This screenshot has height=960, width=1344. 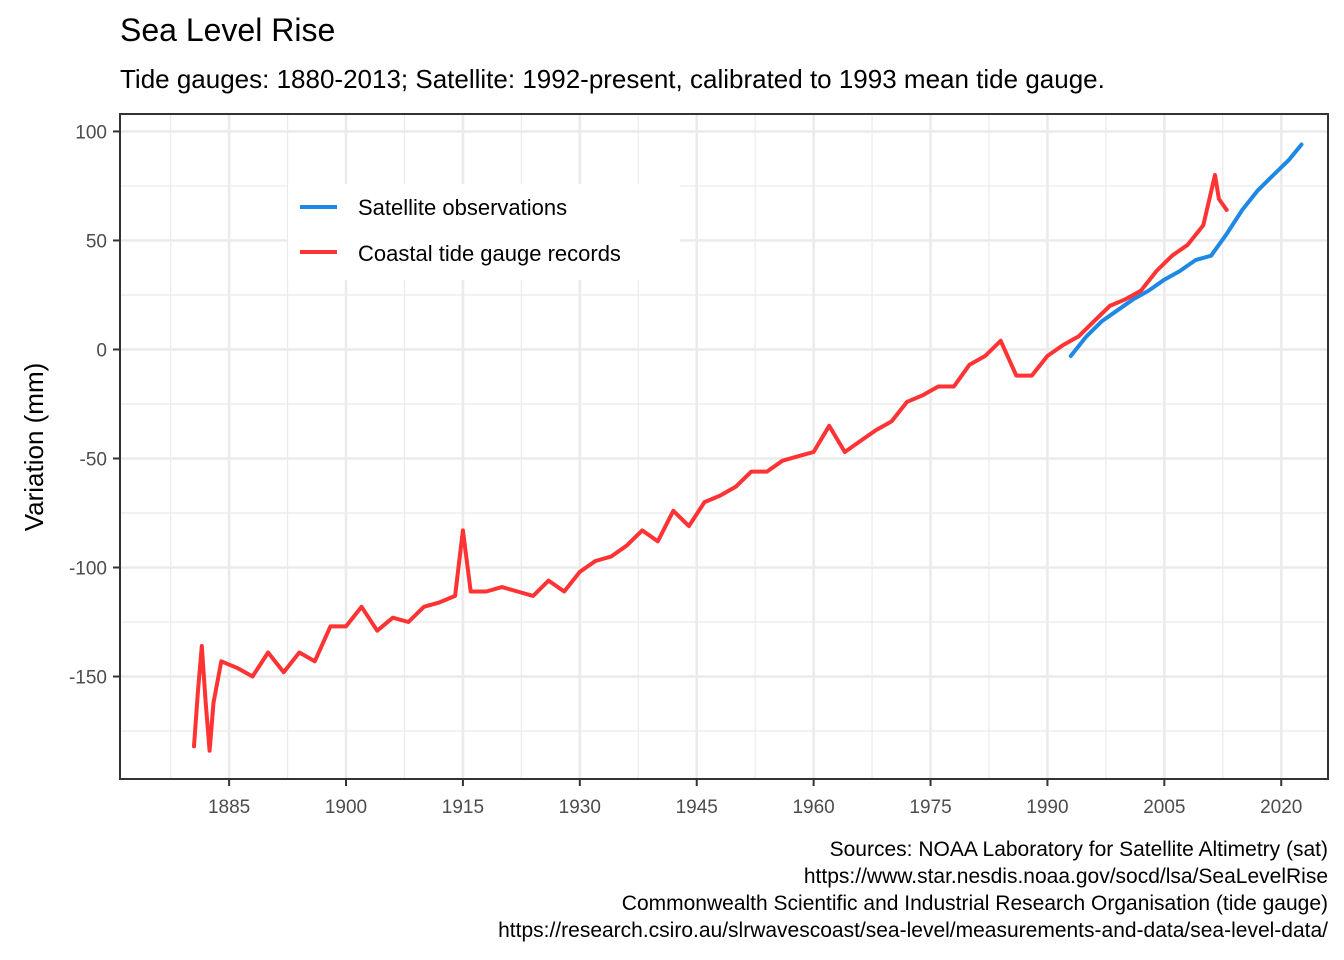 What do you see at coordinates (88, 569) in the screenshot?
I see `y-tick-label: -100` at bounding box center [88, 569].